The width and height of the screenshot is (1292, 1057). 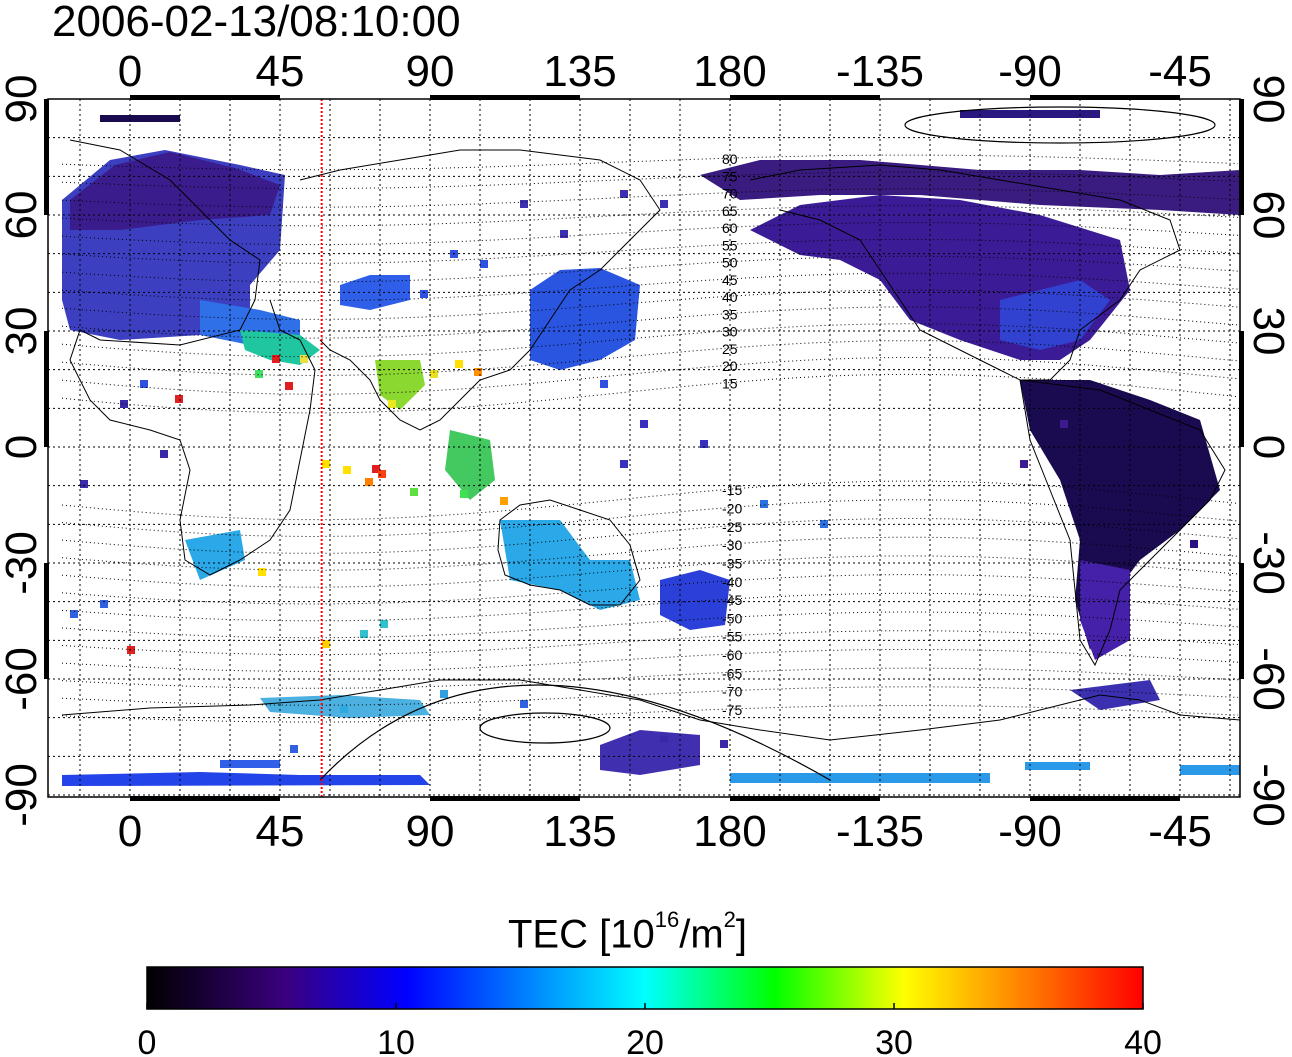 What do you see at coordinates (730, 383) in the screenshot?
I see `contour-label: 15` at bounding box center [730, 383].